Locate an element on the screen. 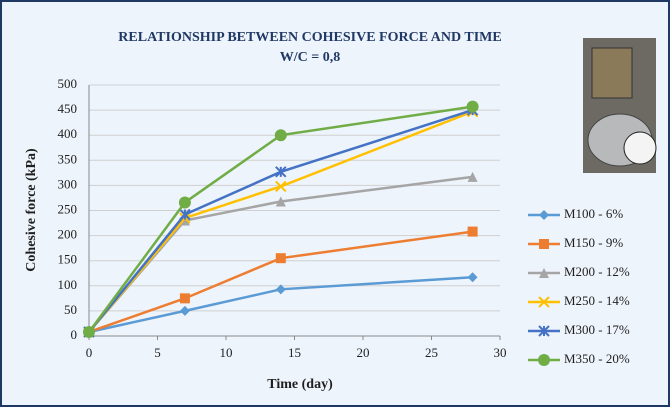 This screenshot has width=670, height=407. x-axis-title: Time (day) is located at coordinates (300, 384).